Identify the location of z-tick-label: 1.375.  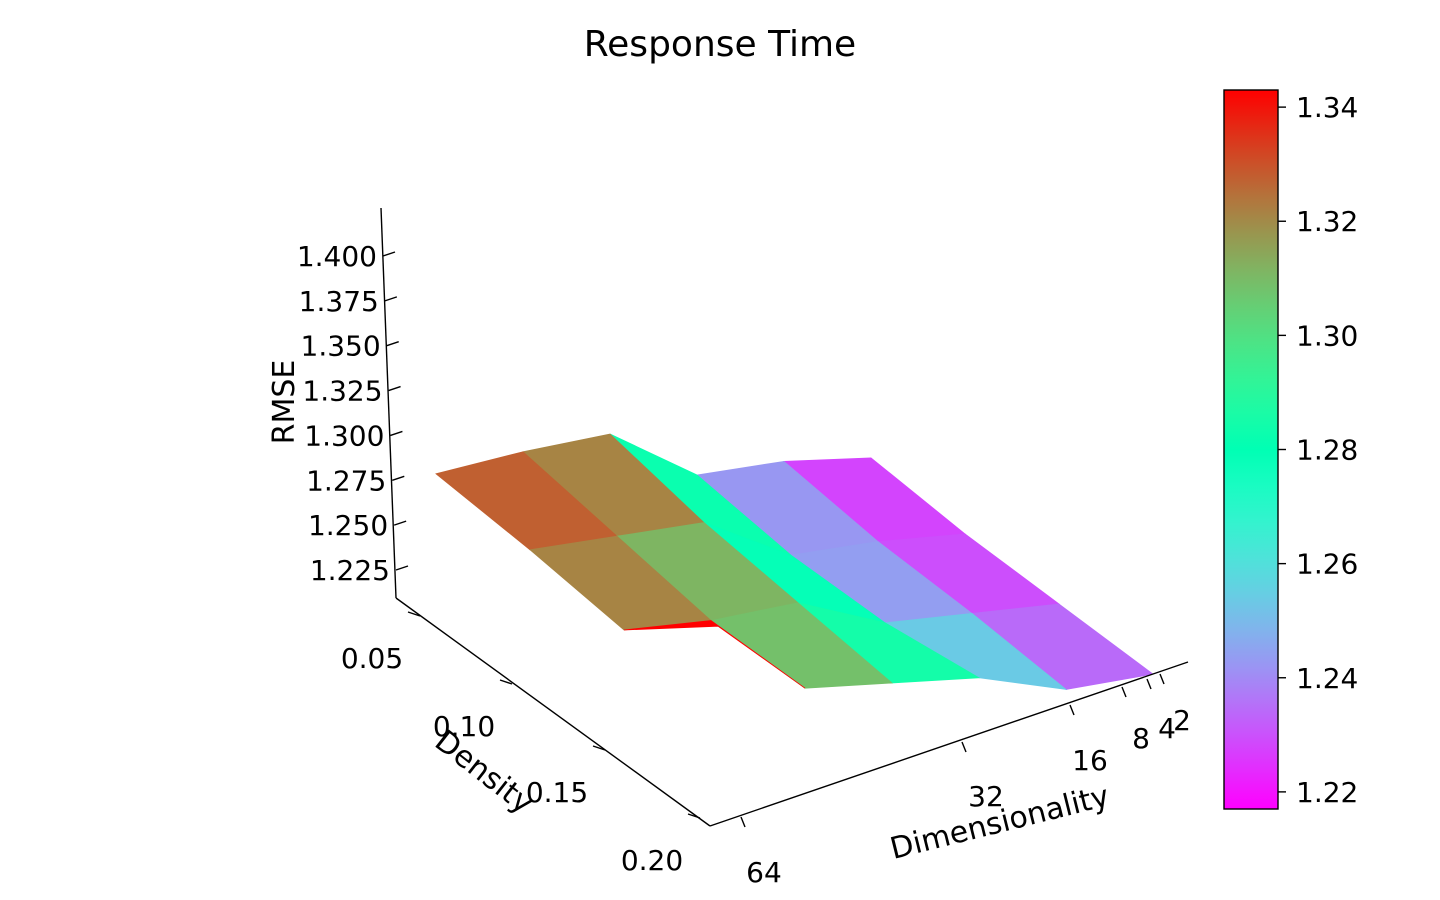
(339, 301).